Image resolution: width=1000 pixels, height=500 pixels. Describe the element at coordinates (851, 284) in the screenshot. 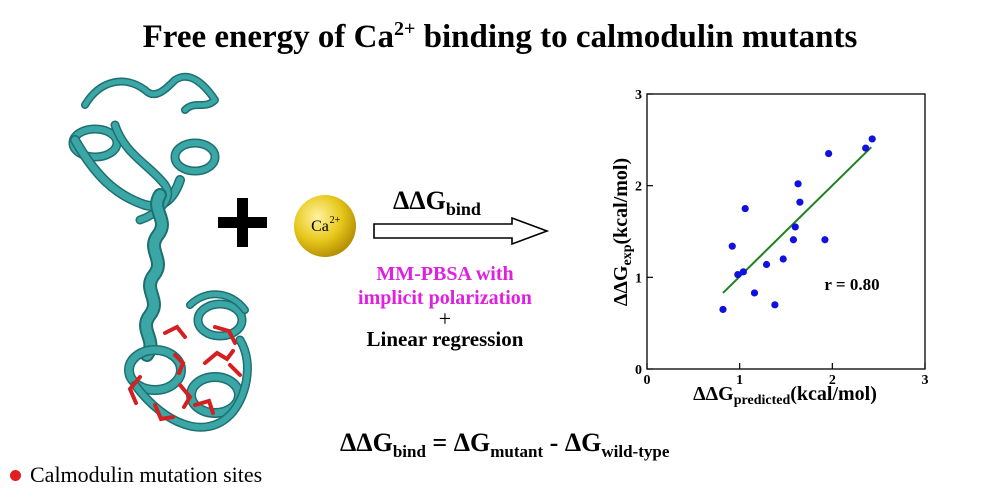

I see `correlation-annotation: r = 0.80` at that location.